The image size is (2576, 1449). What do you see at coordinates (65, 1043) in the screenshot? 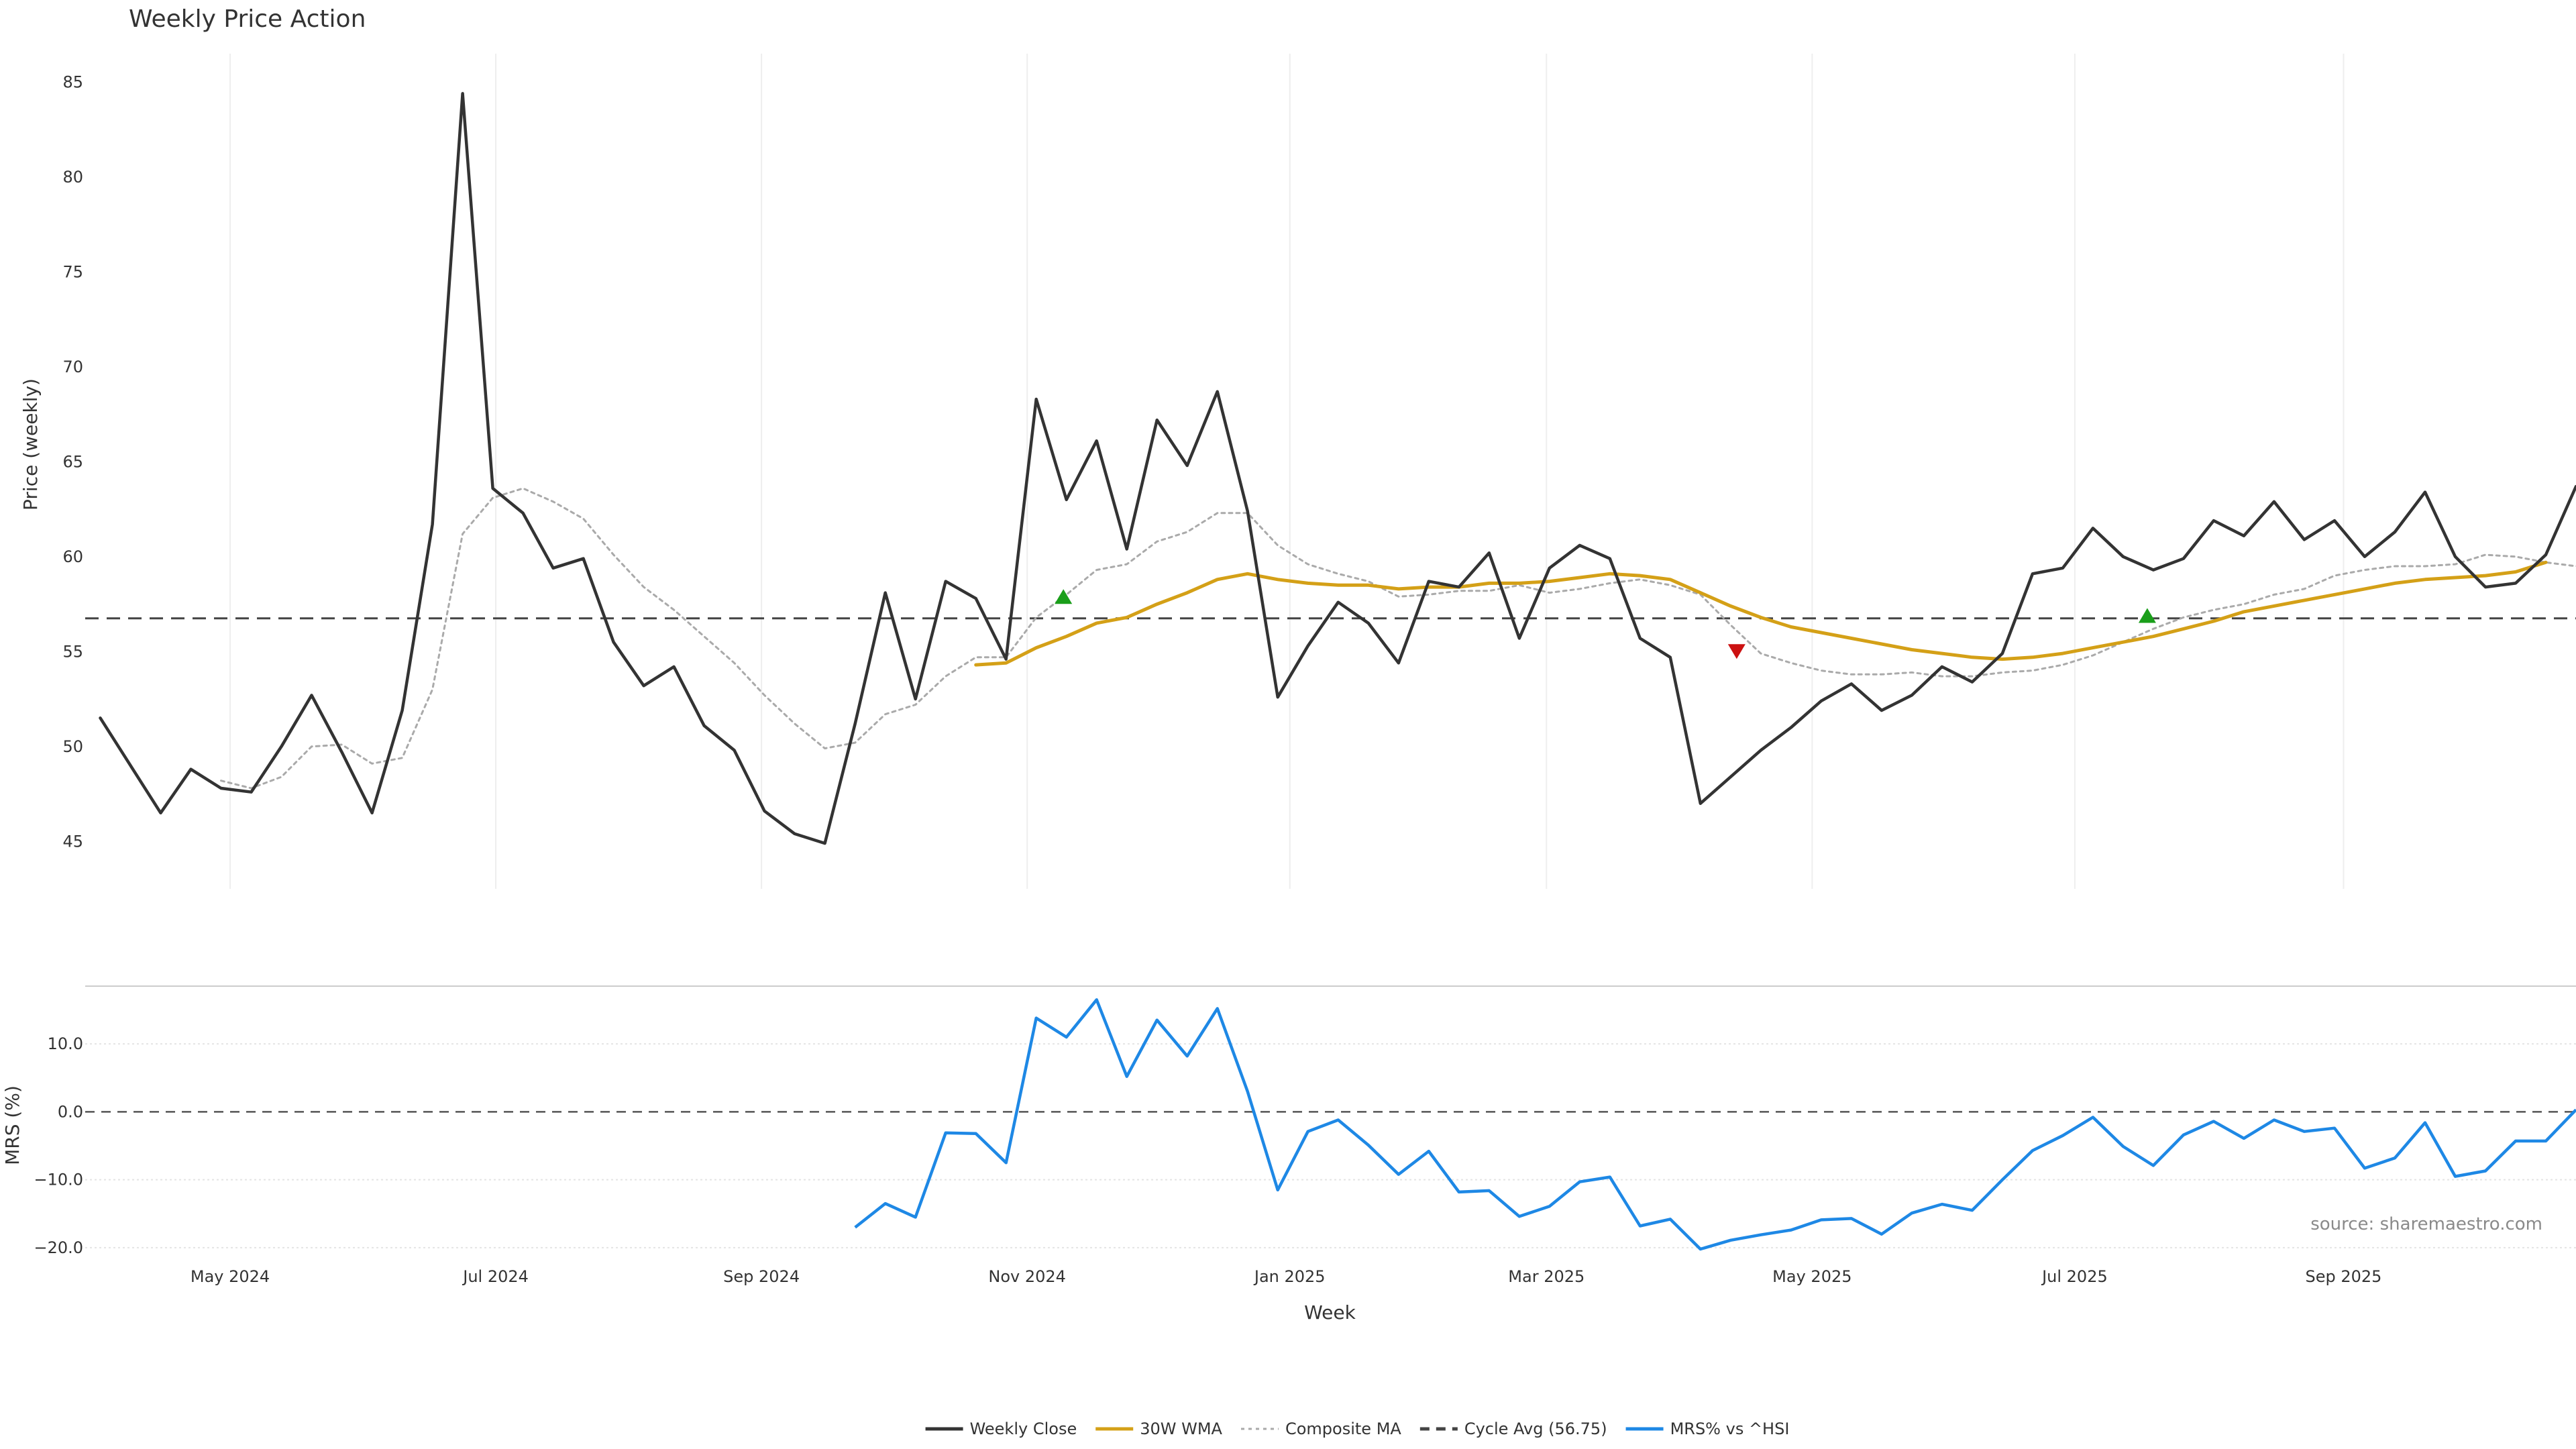
I see `mrs-y-tick-label: 10.0` at bounding box center [65, 1043].